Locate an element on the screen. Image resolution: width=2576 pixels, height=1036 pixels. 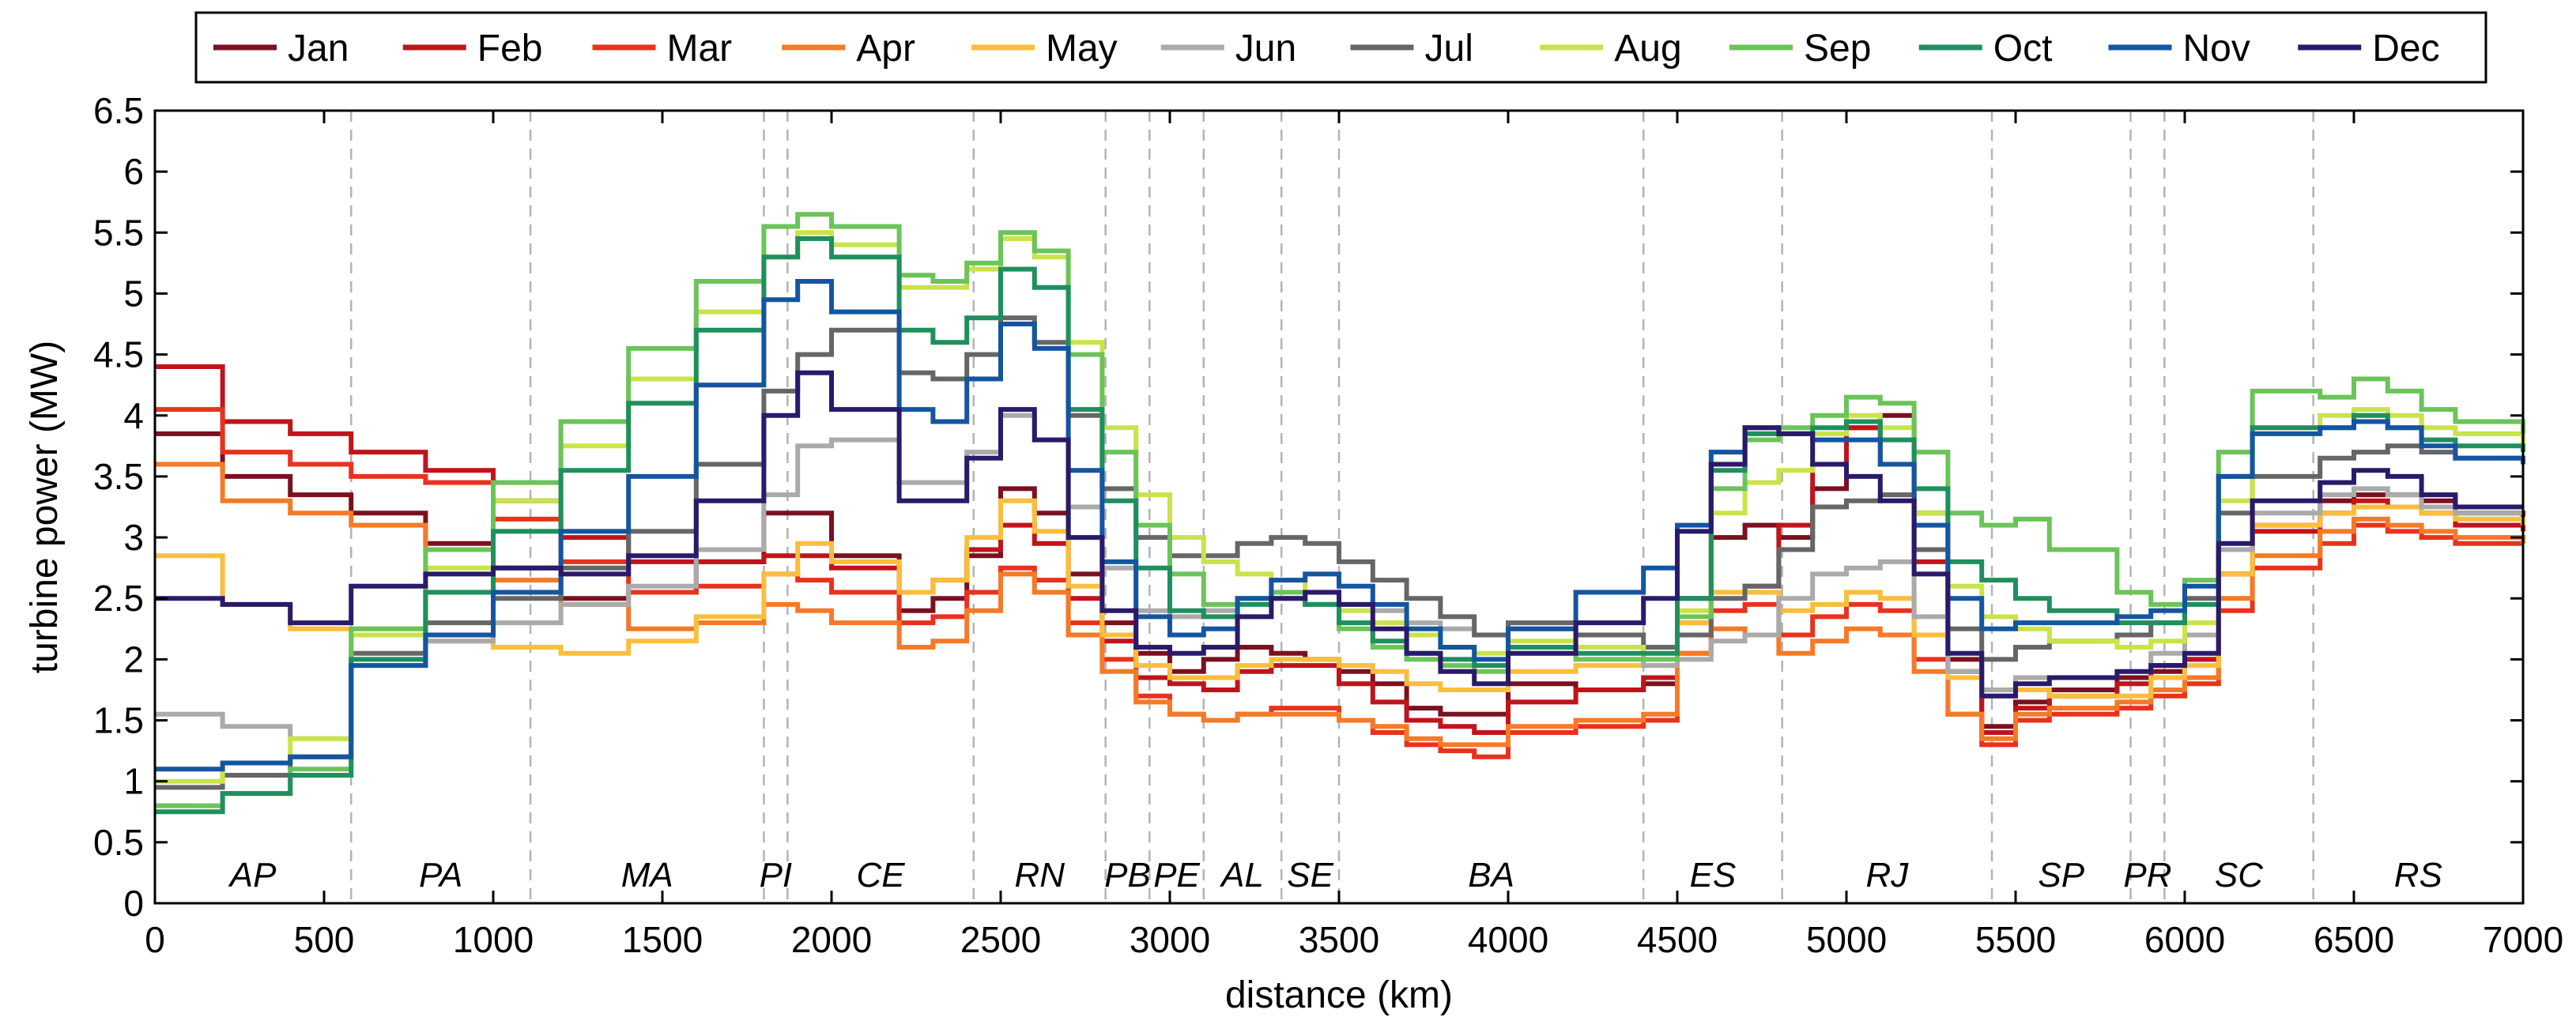
region-label-ap: AP is located at coordinates (252, 875).